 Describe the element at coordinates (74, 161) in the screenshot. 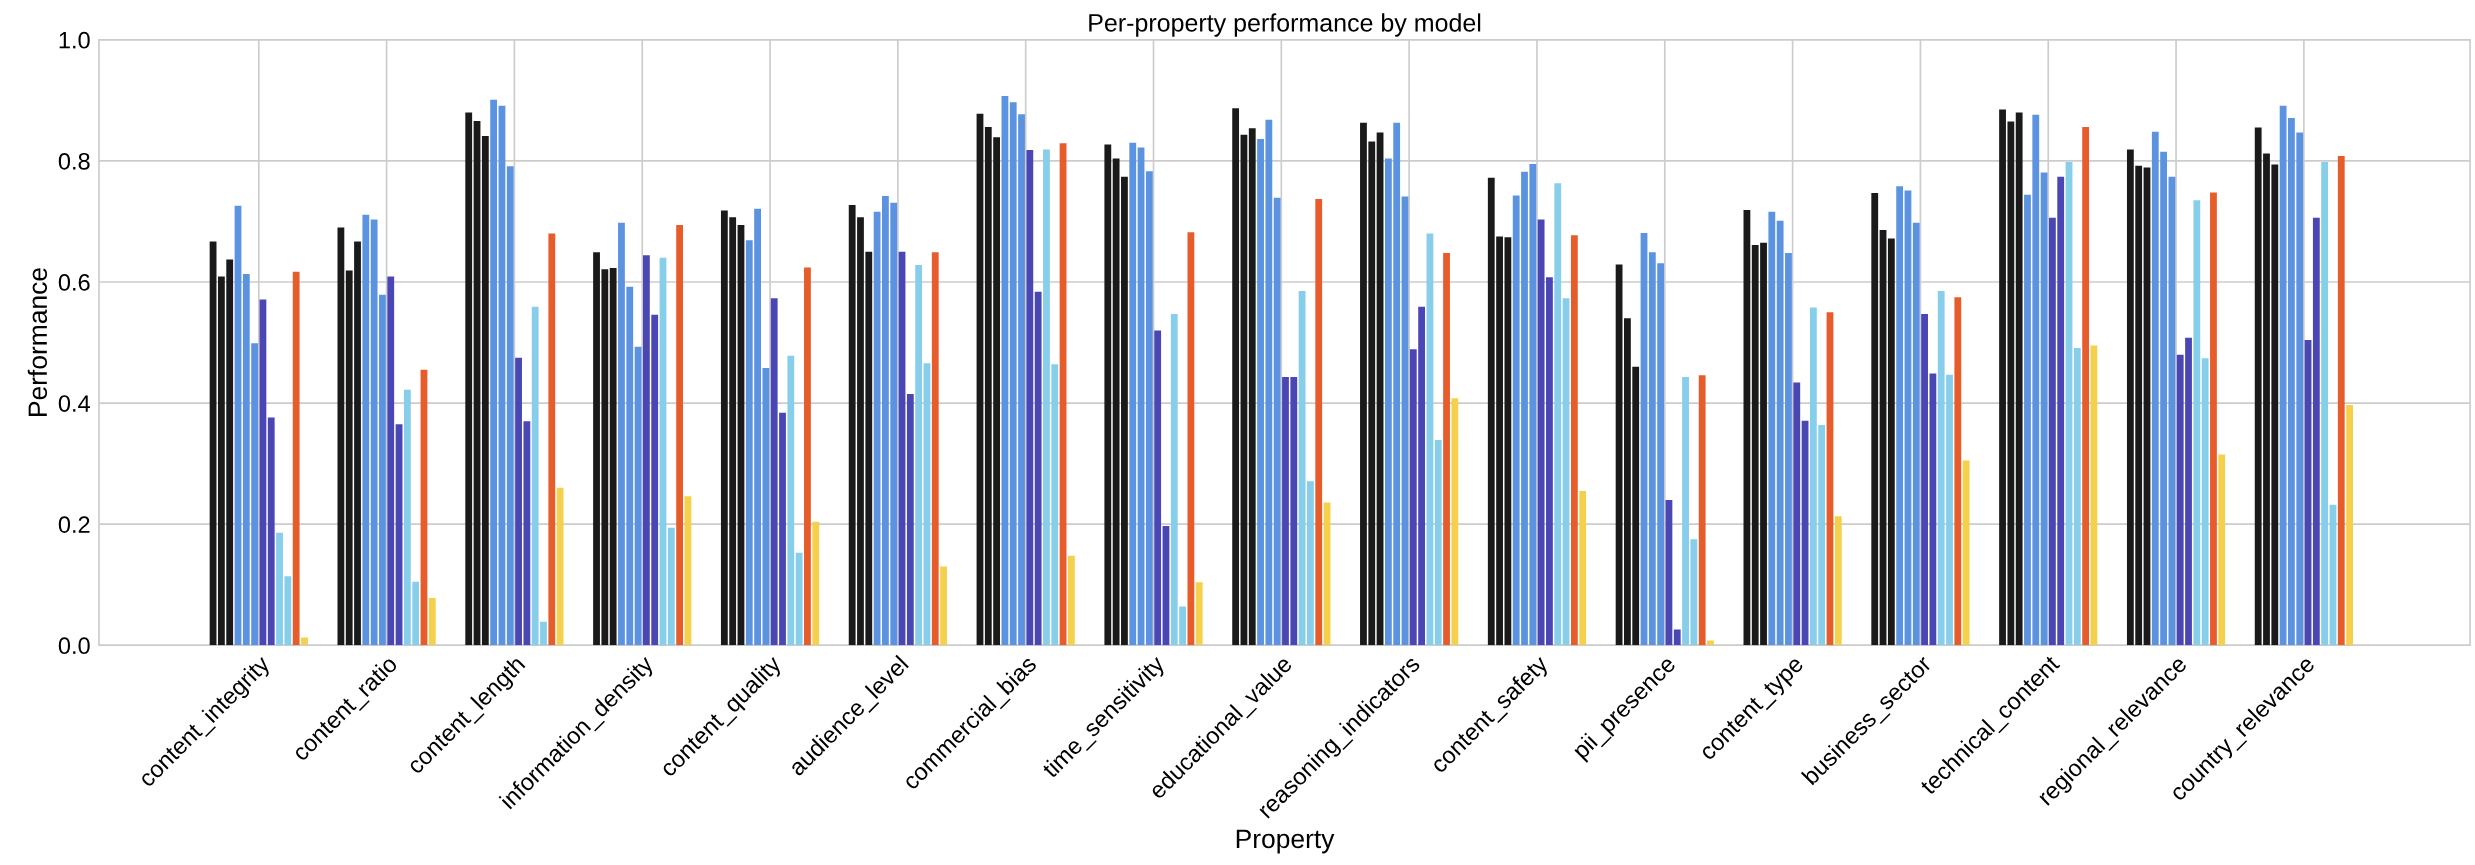

I see `y-tick-label: 0.8` at that location.